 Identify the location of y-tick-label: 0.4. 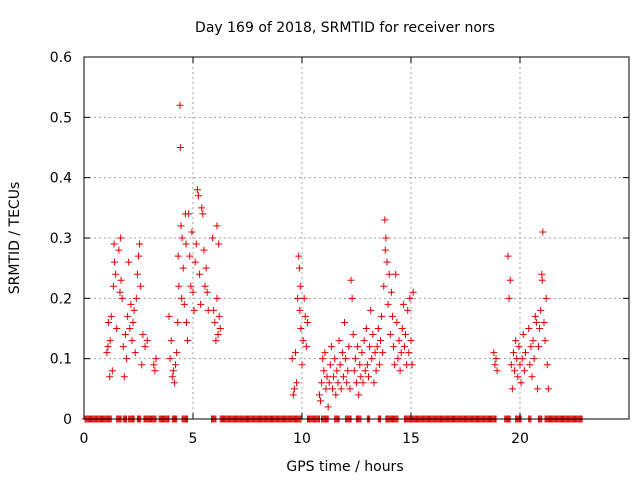
(61, 179).